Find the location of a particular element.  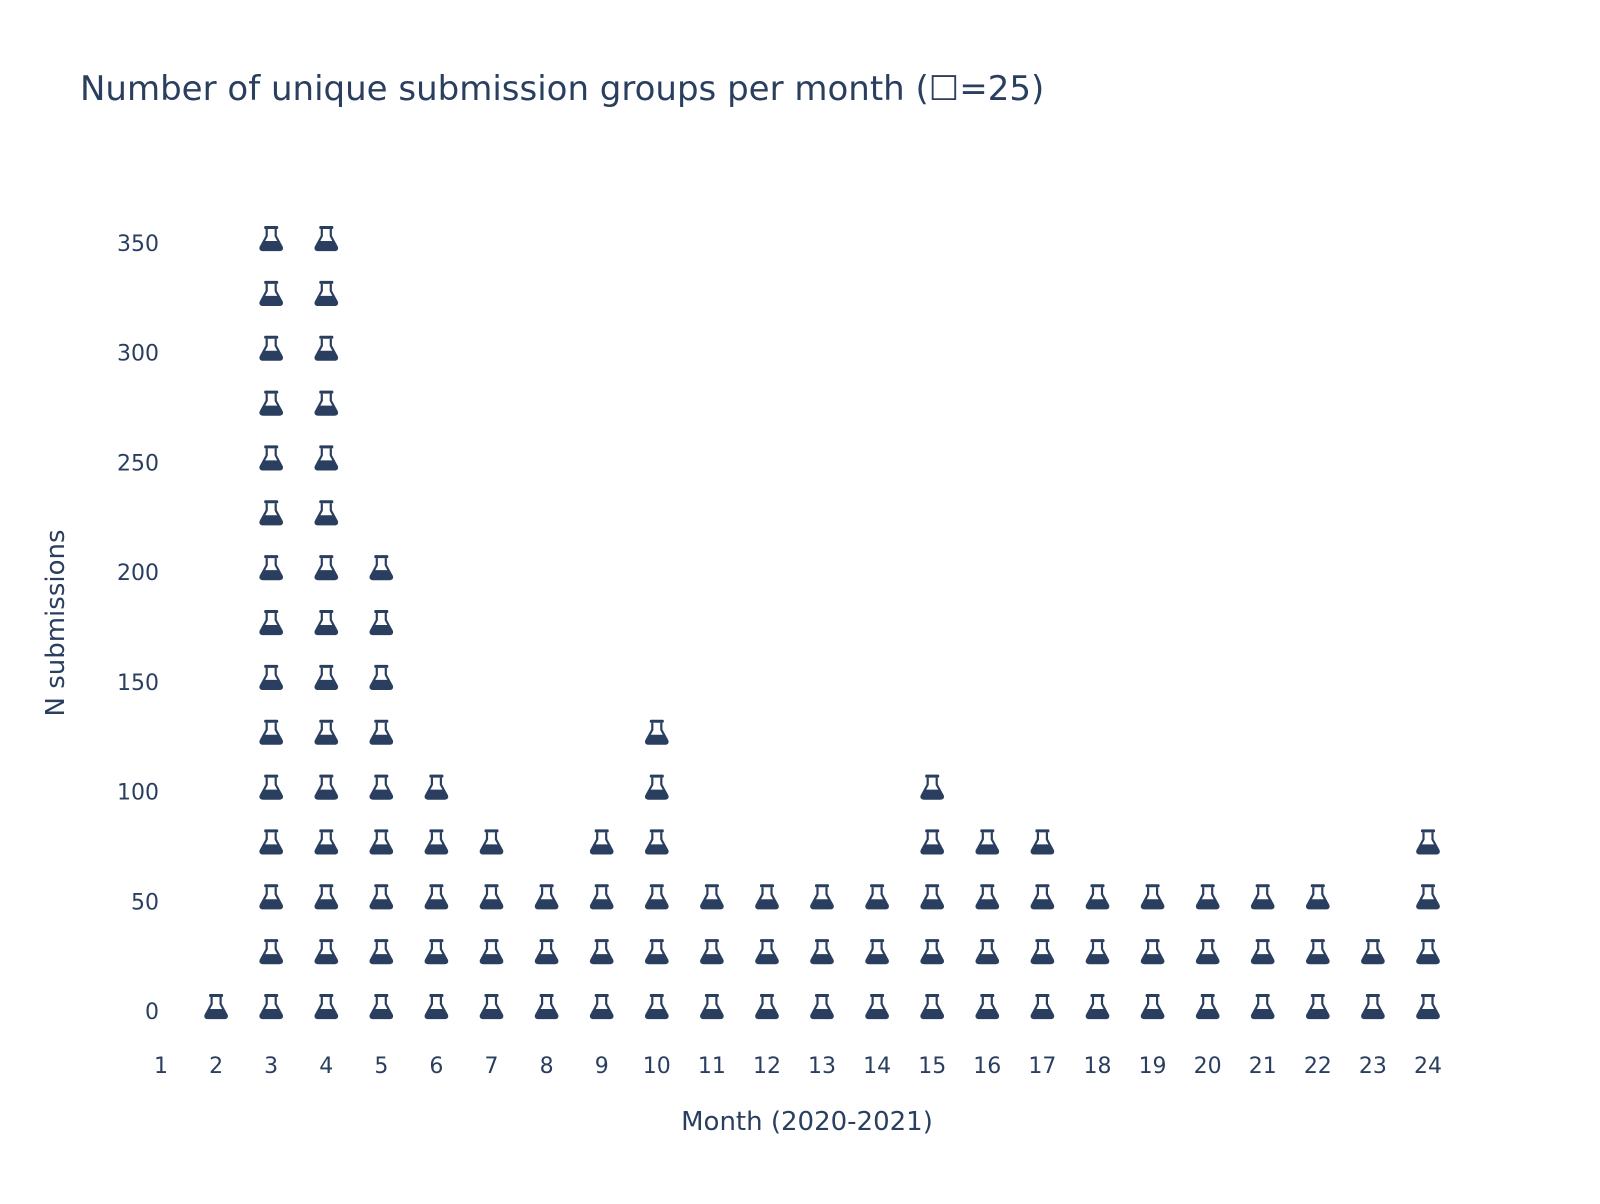

x-tick-label: 9 is located at coordinates (602, 1066).